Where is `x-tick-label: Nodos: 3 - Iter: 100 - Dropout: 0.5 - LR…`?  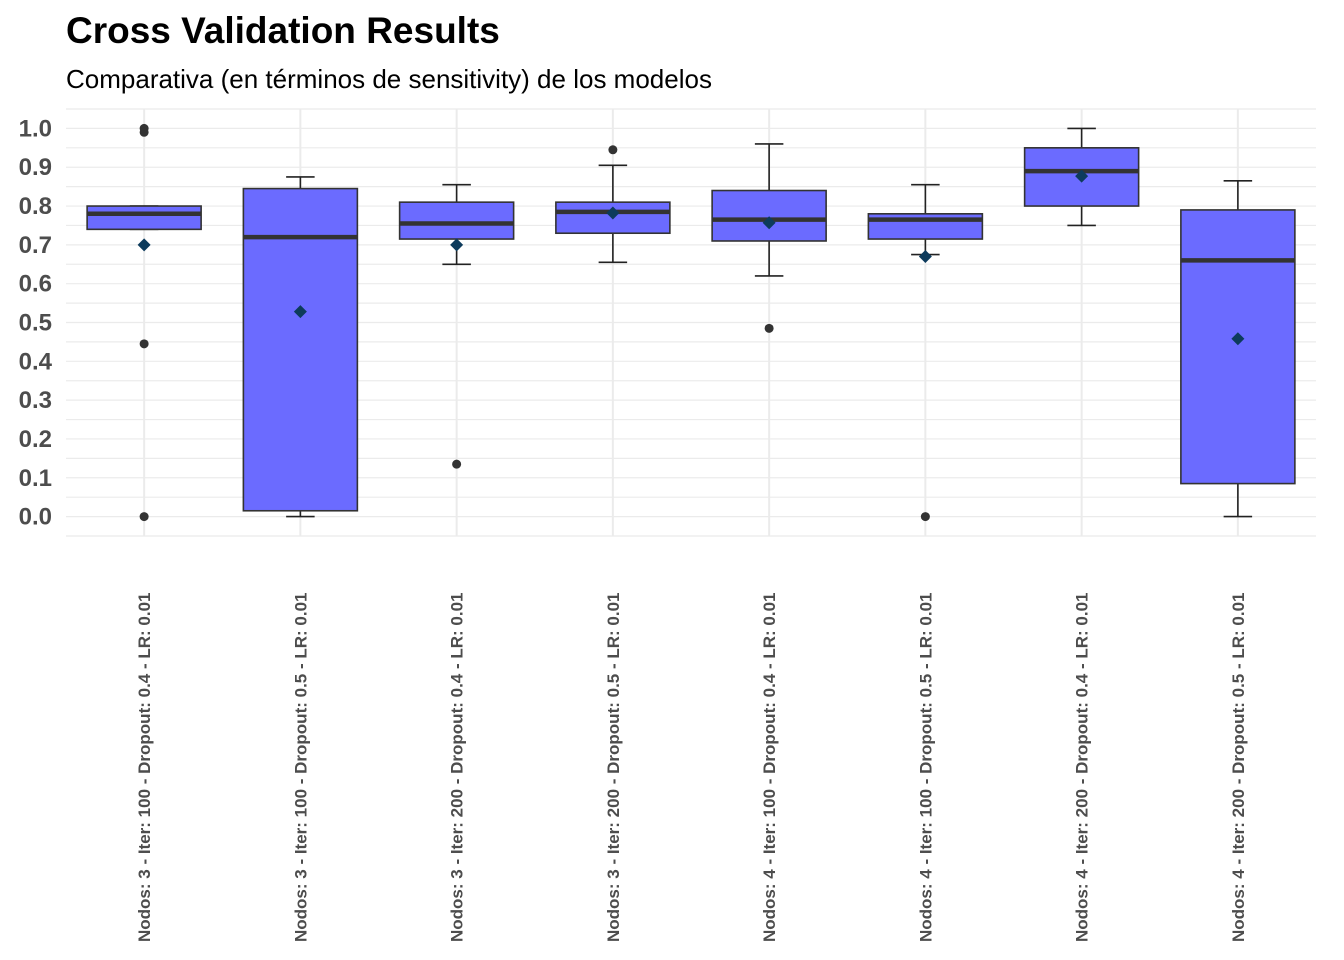 x-tick-label: Nodos: 3 - Iter: 100 - Dropout: 0.5 - LR… is located at coordinates (300, 768).